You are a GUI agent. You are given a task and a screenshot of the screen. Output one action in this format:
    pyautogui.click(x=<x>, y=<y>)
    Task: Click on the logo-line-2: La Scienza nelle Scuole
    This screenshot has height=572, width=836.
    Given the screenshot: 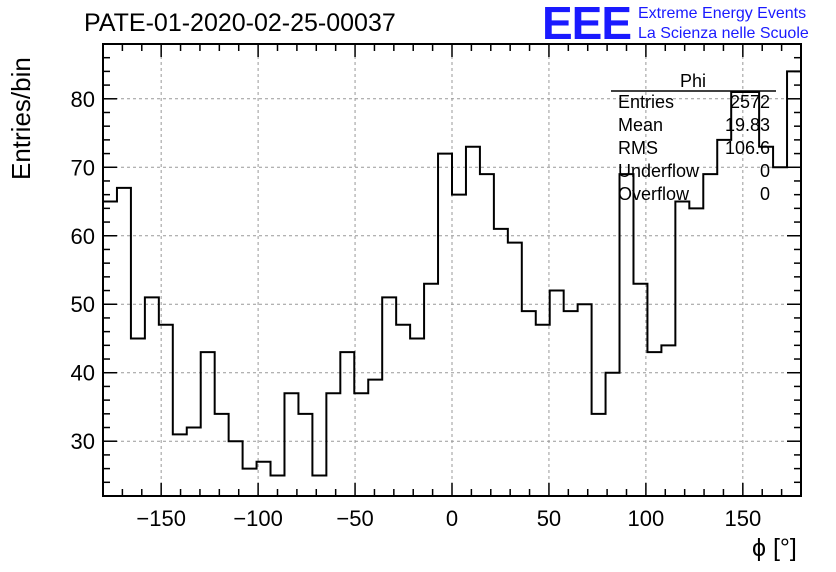 What is the action you would take?
    pyautogui.click(x=723, y=33)
    